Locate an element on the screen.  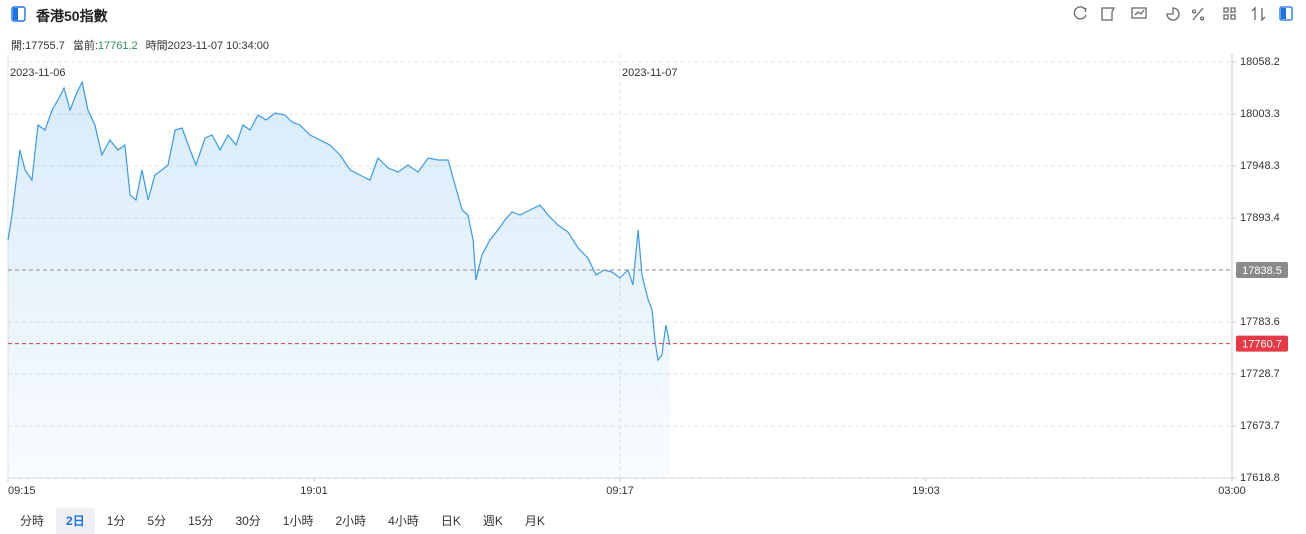
y-tick-label: 17893.4 is located at coordinates (1260, 218).